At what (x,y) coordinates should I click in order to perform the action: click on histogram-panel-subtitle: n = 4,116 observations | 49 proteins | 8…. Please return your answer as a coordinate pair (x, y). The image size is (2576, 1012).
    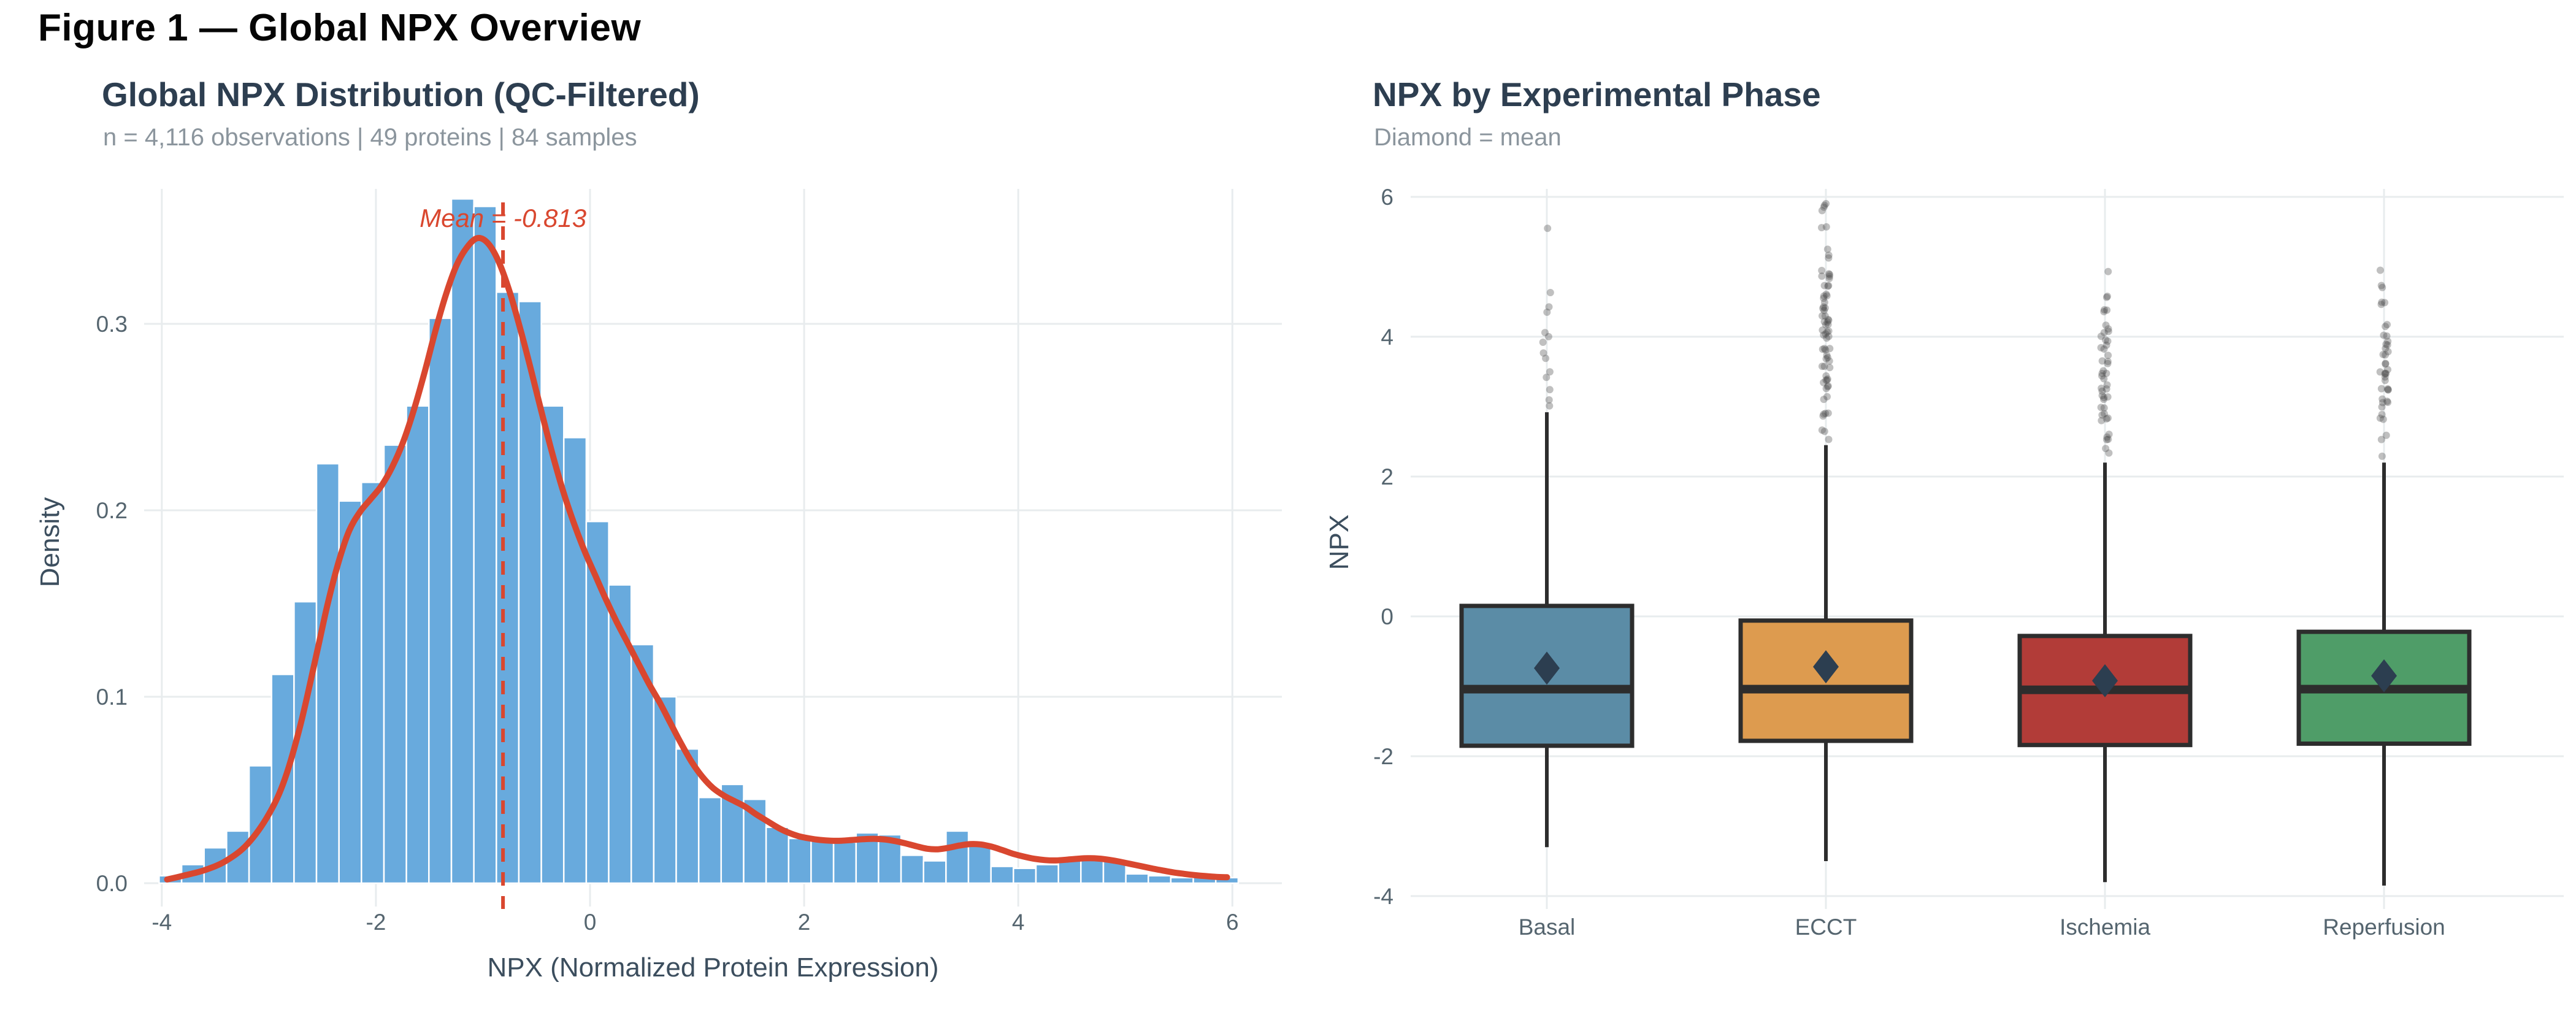
    Looking at the image, I should click on (370, 137).